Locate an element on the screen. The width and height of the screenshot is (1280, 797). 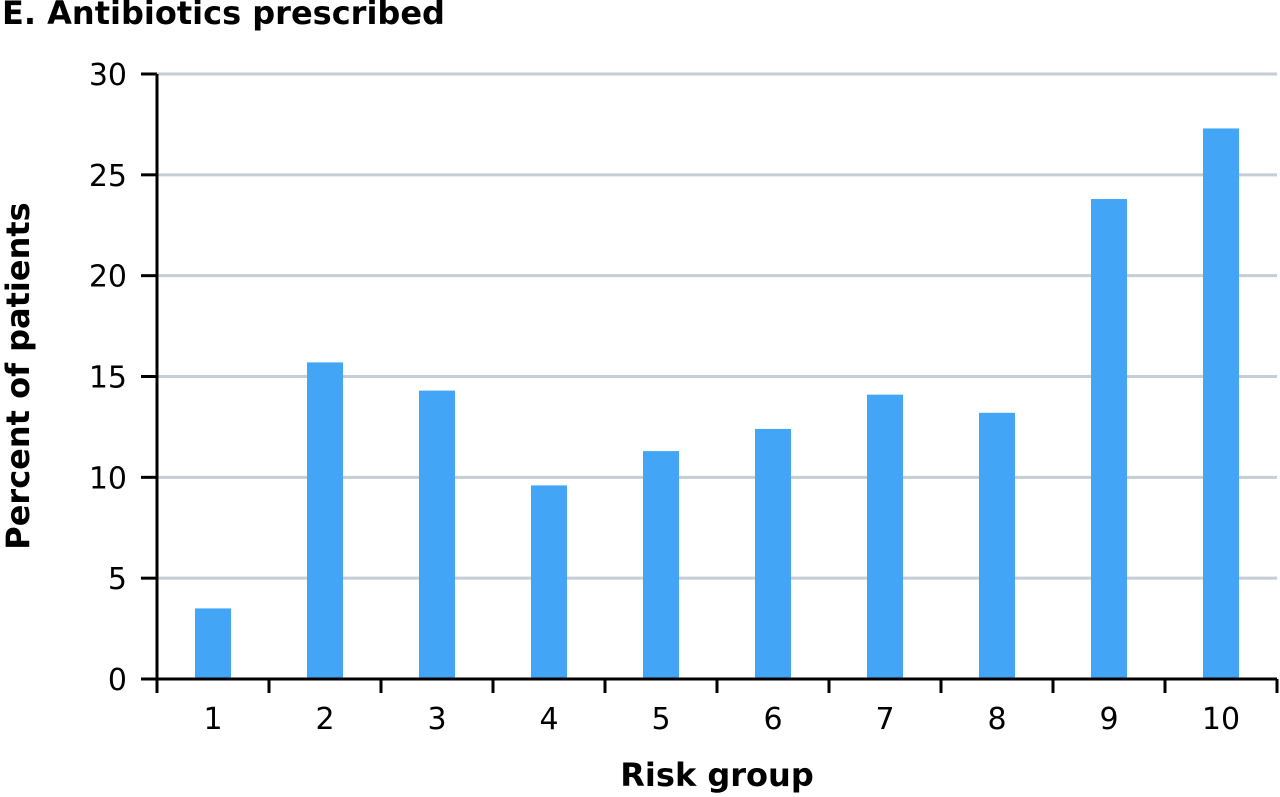
x-tick-label: 1 is located at coordinates (212, 719).